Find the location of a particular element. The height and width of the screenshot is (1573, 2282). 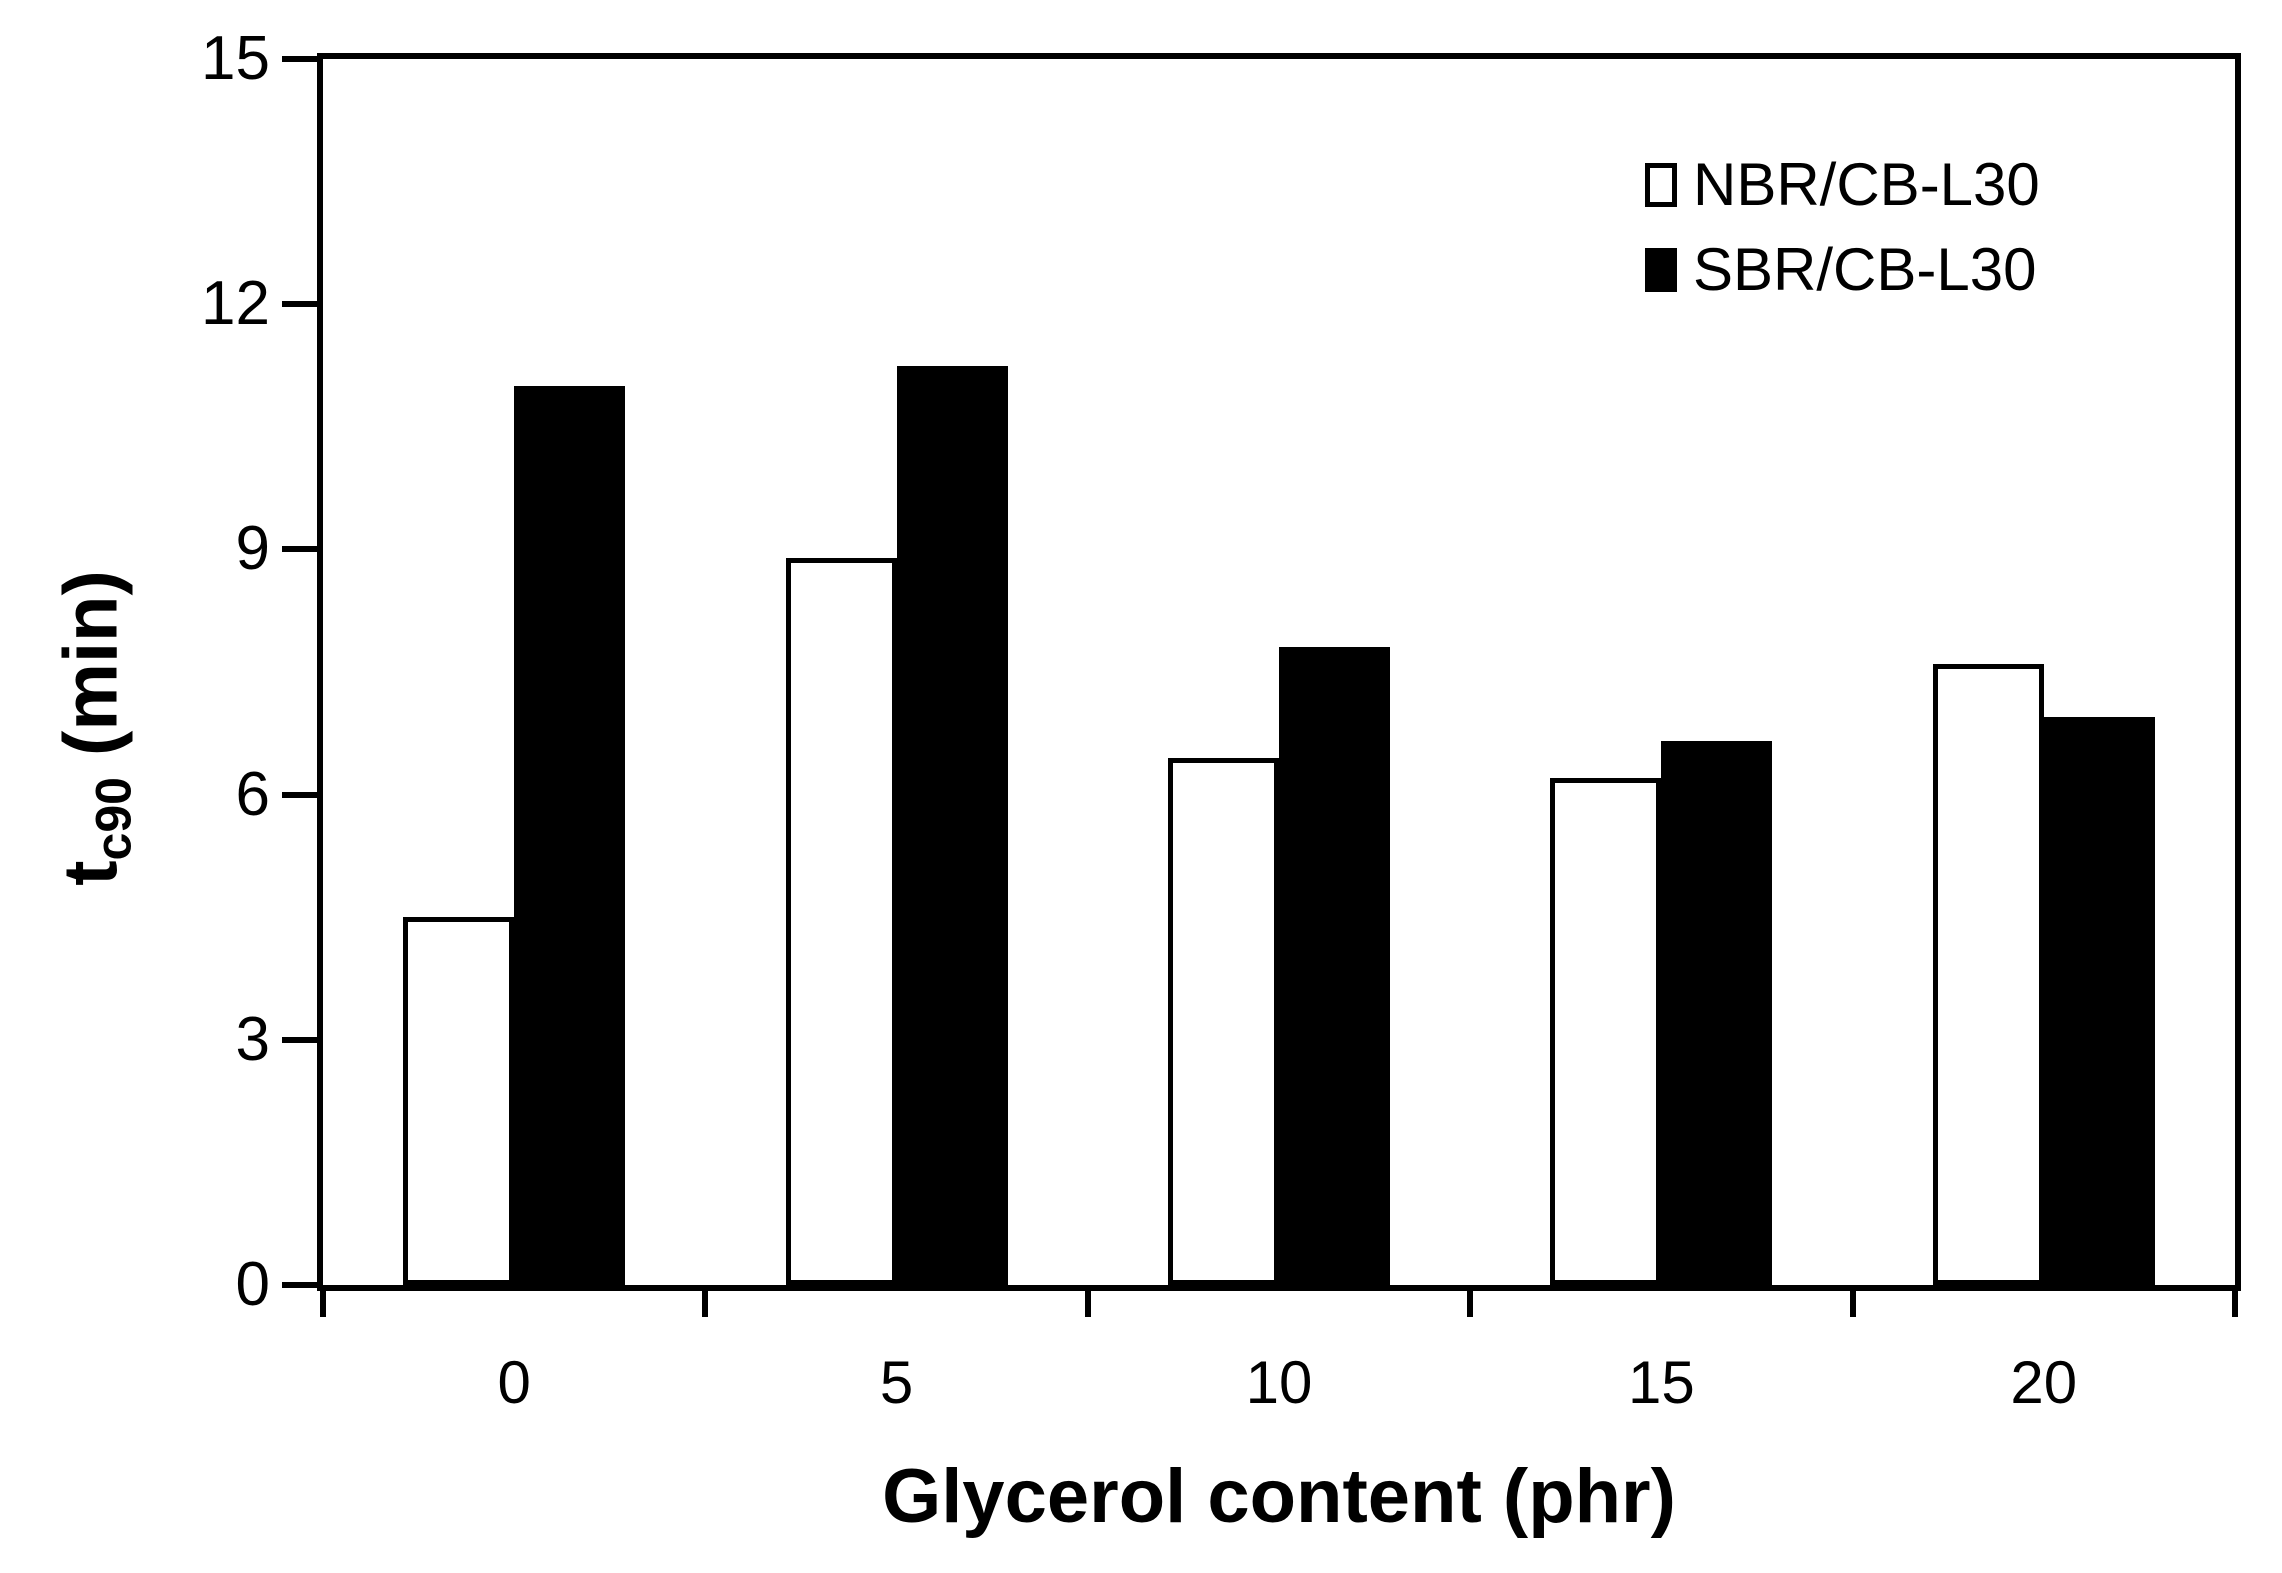

y-axis-tick-label-6: 6 is located at coordinates (252, 794).